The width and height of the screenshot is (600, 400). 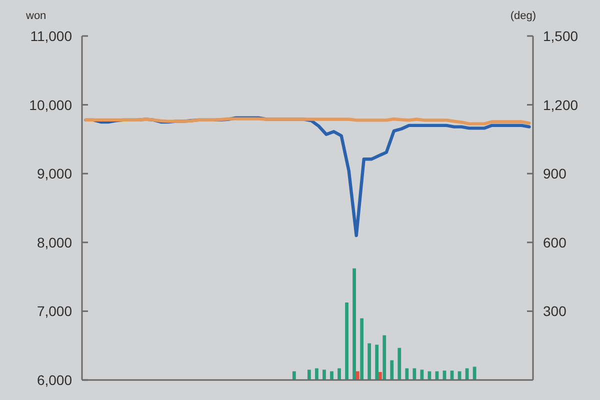 What do you see at coordinates (54, 311) in the screenshot?
I see `y-tick-label: 7,000` at bounding box center [54, 311].